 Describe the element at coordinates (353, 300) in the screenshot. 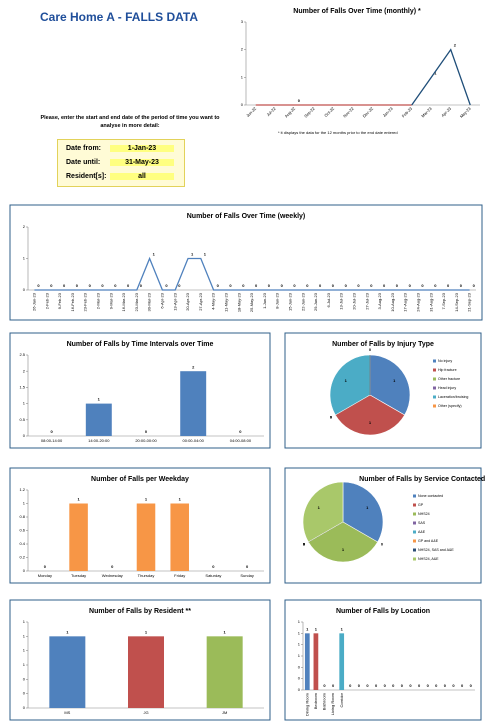

I see `x-tick-label: 20-Jul-23` at that location.